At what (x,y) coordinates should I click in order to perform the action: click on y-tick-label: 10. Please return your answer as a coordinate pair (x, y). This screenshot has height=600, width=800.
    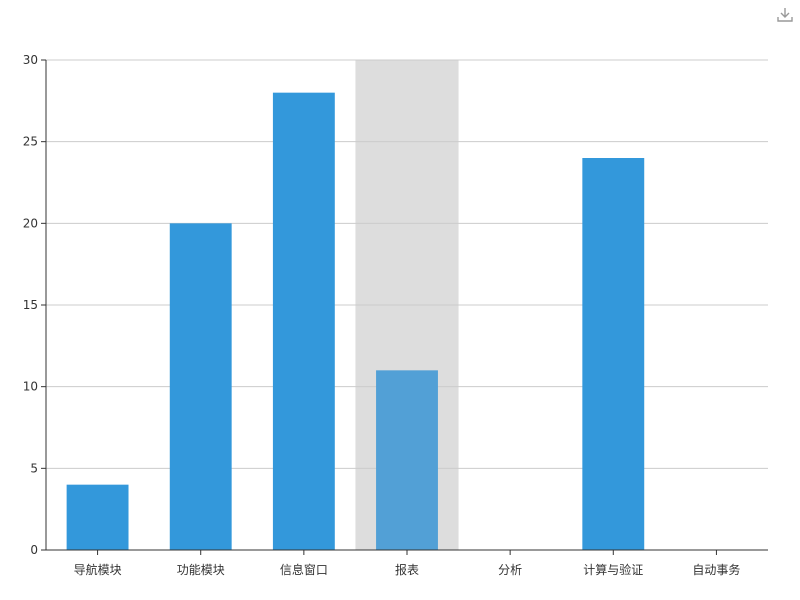
    Looking at the image, I should click on (30, 387).